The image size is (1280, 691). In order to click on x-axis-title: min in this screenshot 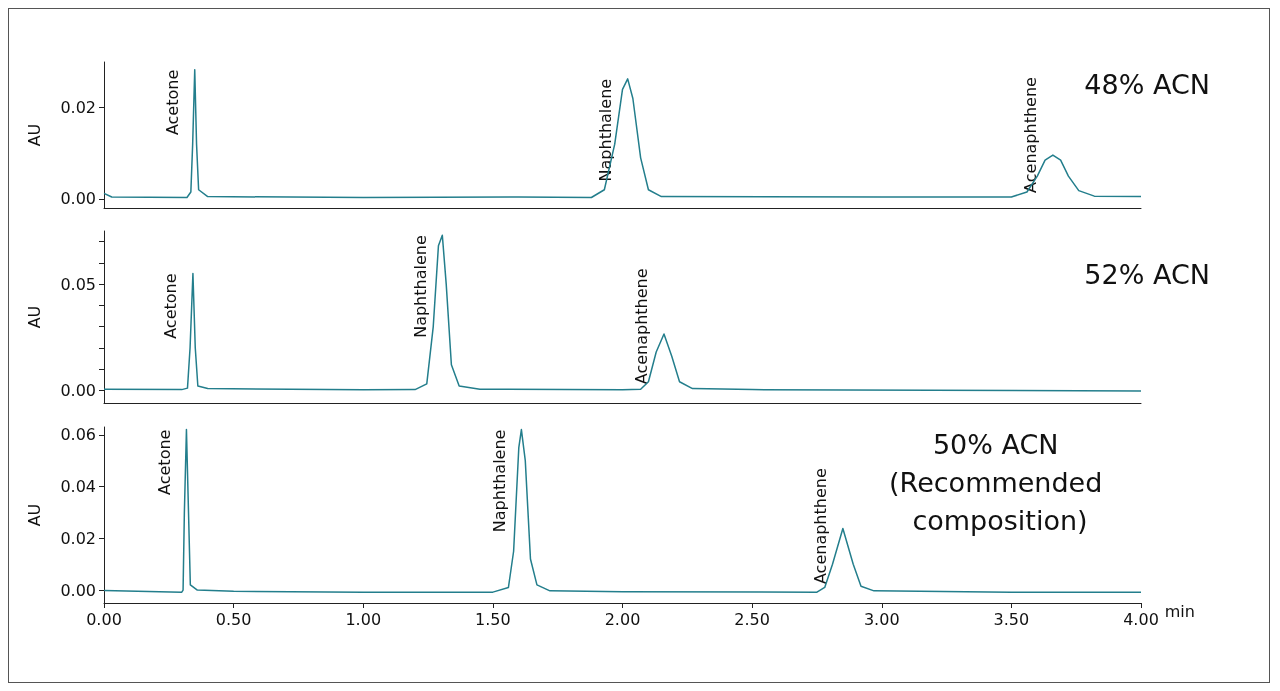, I will do `click(1179, 611)`.